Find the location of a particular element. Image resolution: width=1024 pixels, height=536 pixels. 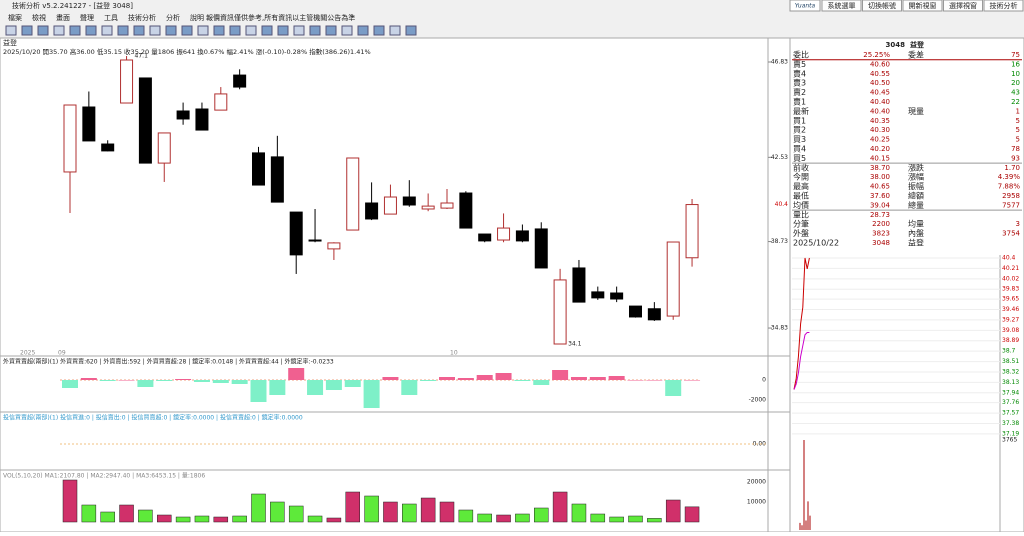

quote-value: 4.39% is located at coordinates (1009, 177).